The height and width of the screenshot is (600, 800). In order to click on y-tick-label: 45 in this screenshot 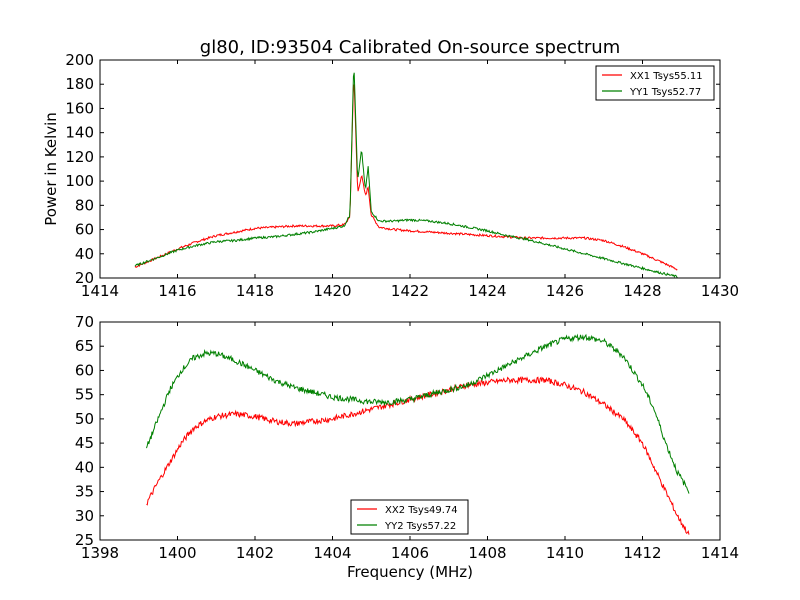, I will do `click(84, 443)`.